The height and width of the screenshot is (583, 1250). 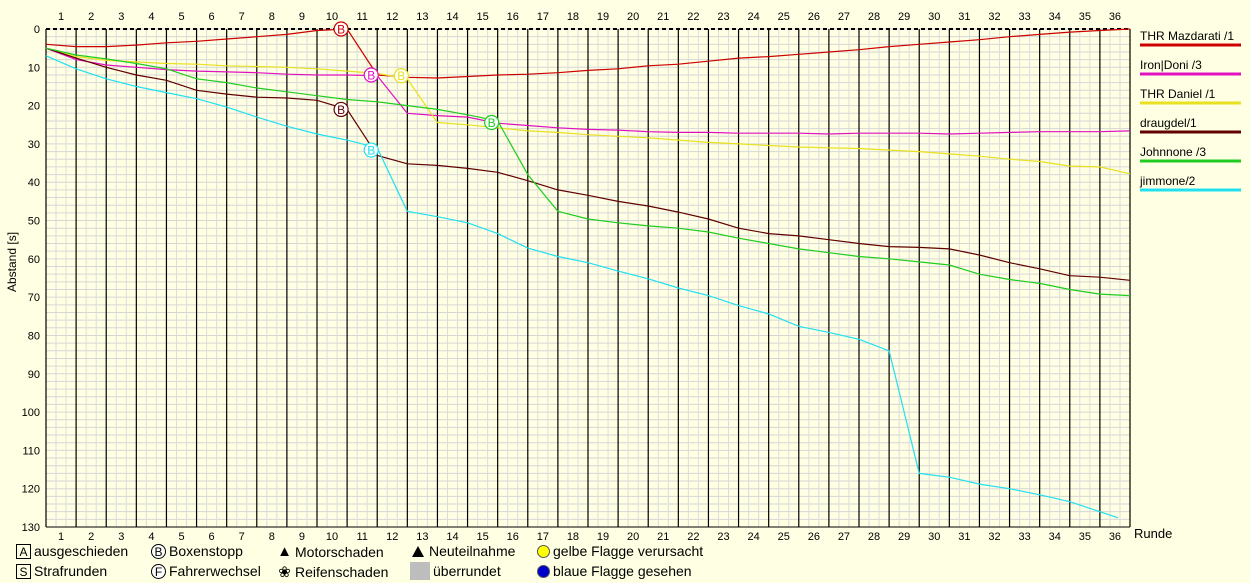 What do you see at coordinates (1085, 17) in the screenshot?
I see `x-tick-label-top: 35` at bounding box center [1085, 17].